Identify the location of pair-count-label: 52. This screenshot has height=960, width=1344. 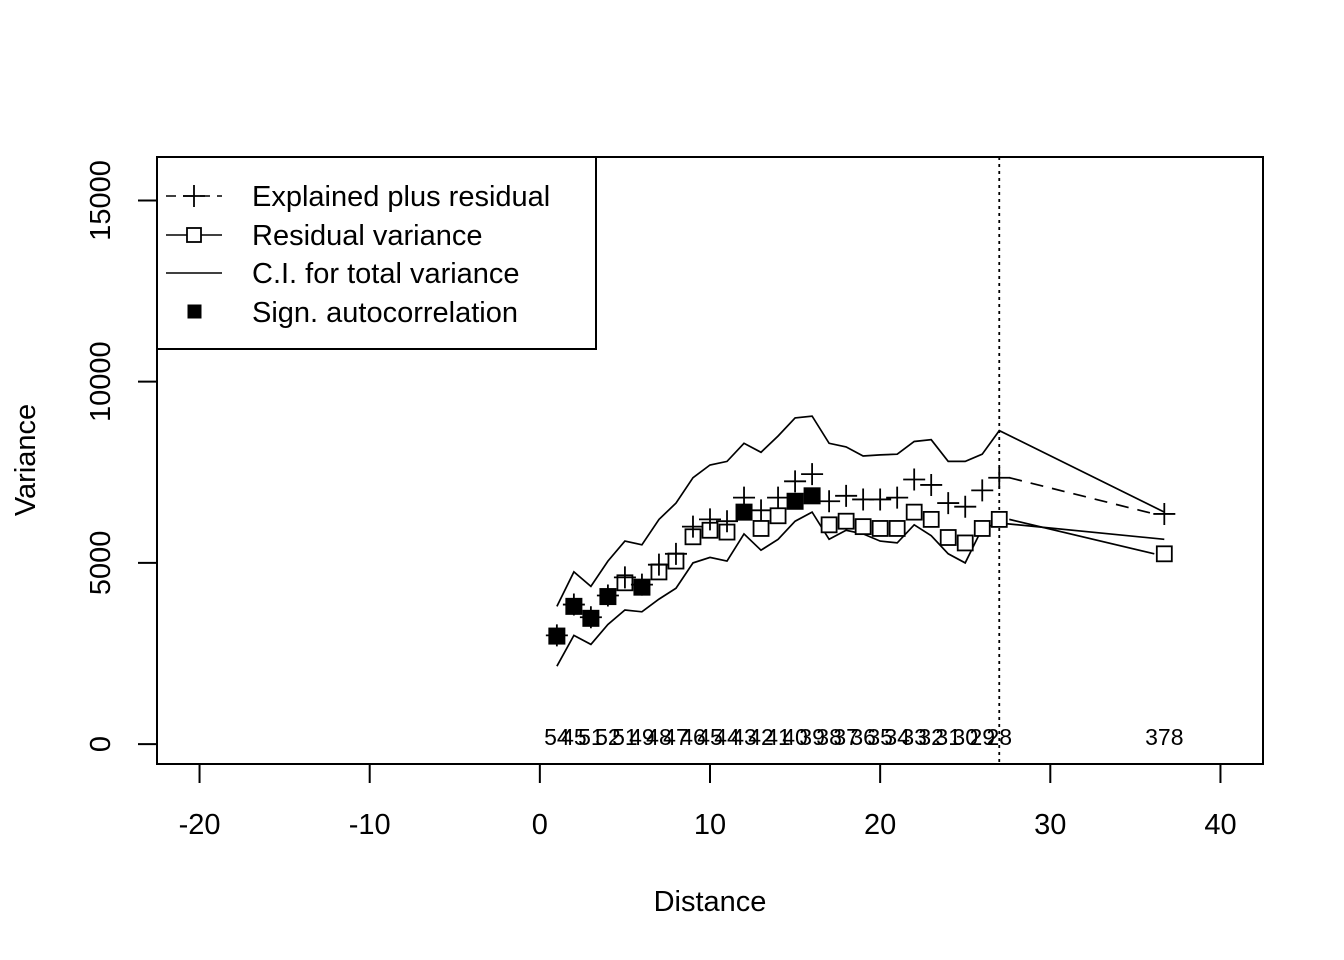
(608, 737).